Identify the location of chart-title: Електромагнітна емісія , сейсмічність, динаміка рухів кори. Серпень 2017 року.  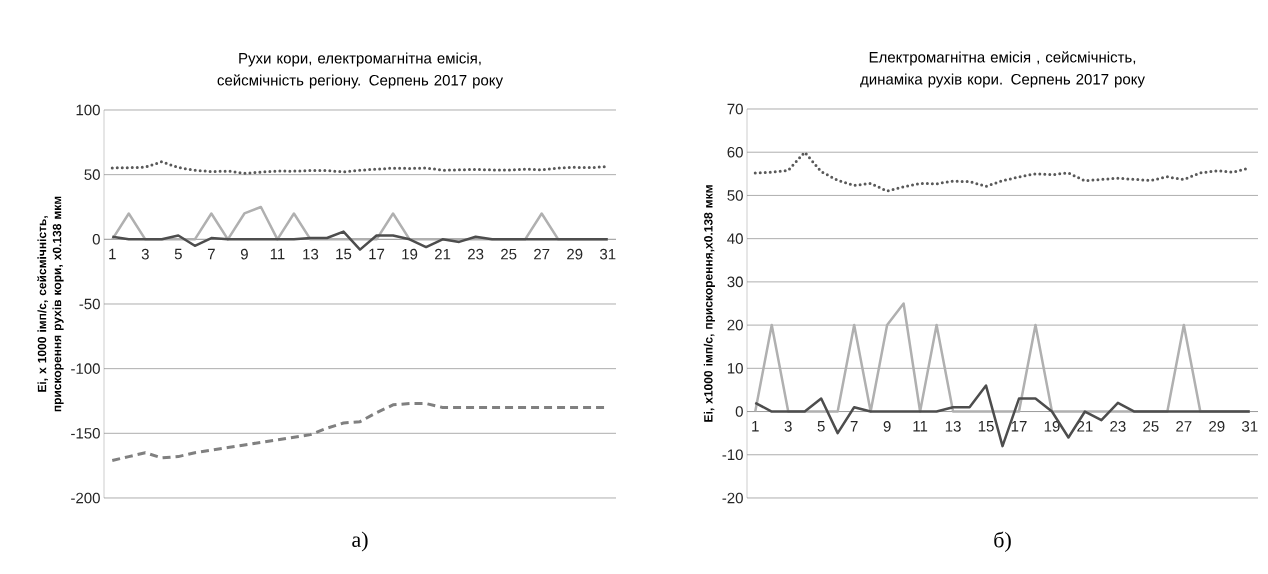
(1002, 69).